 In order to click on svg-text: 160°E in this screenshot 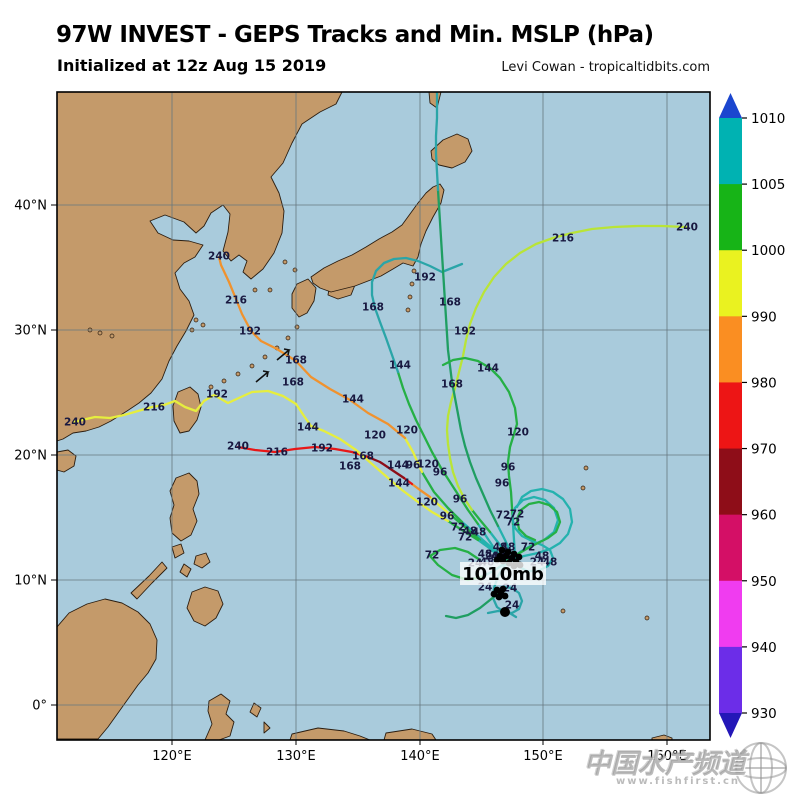, I will do `click(667, 756)`.